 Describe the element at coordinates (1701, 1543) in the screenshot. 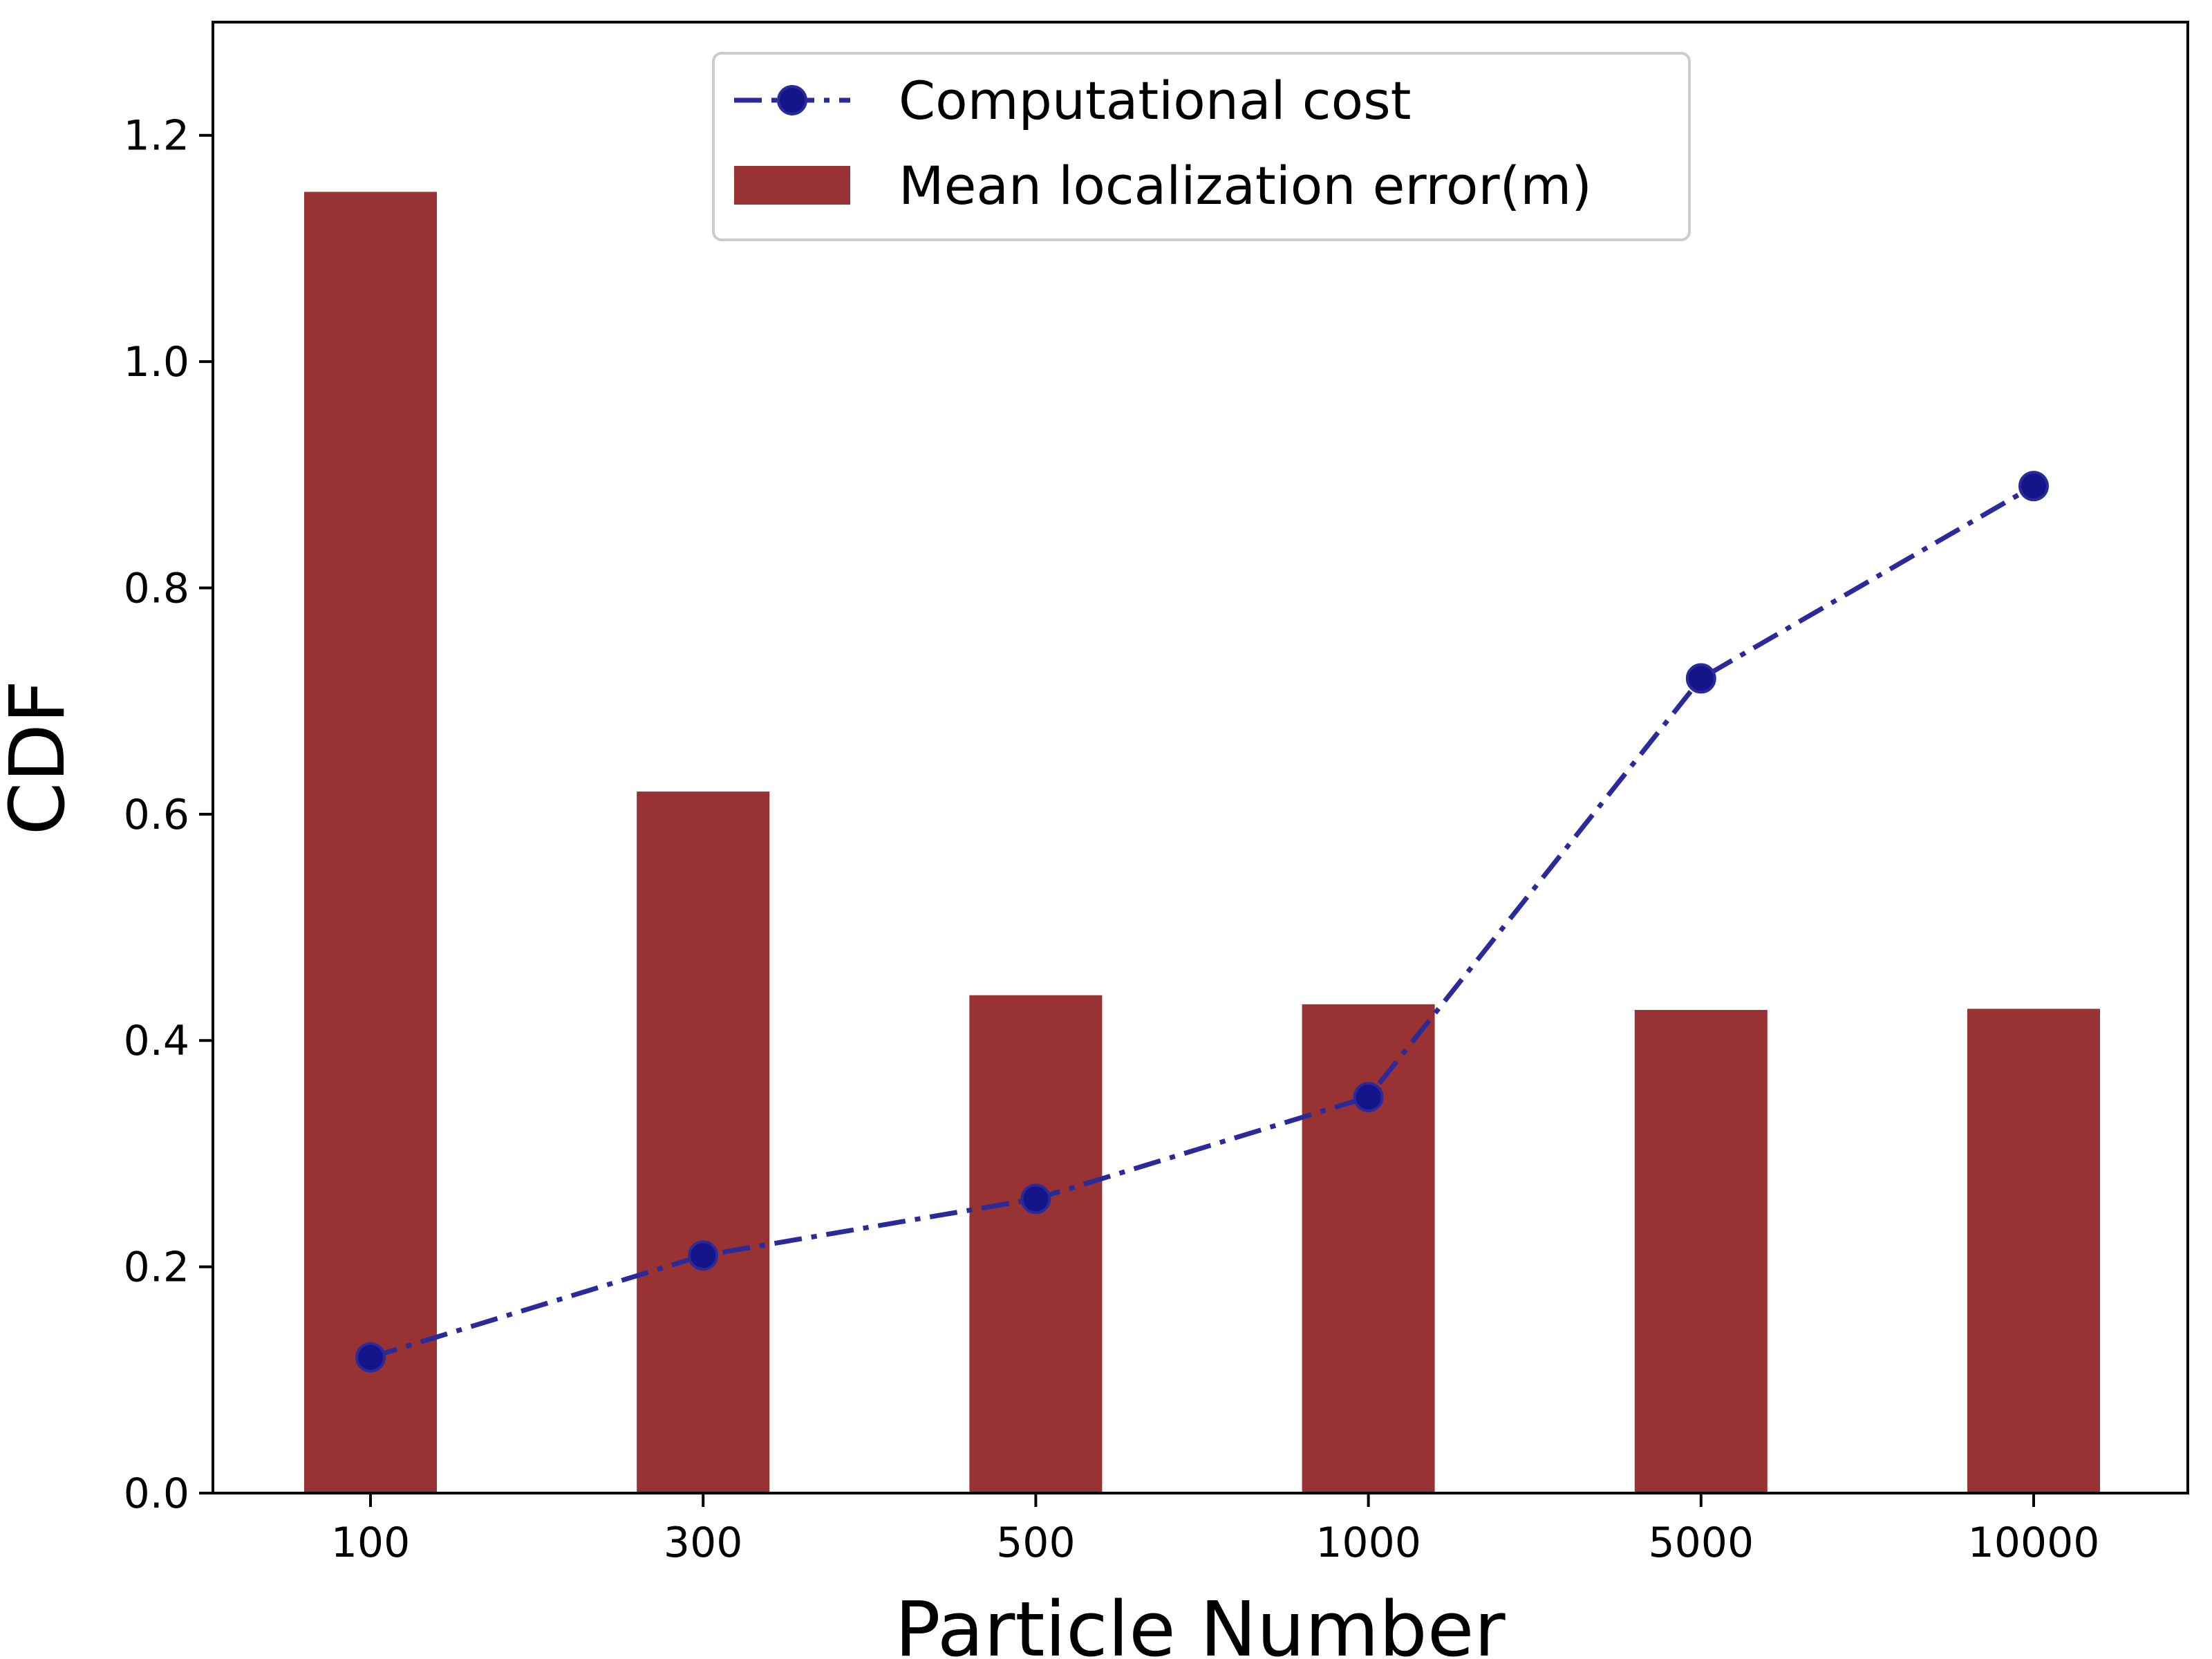

I see `x-tick-label: 5000` at that location.